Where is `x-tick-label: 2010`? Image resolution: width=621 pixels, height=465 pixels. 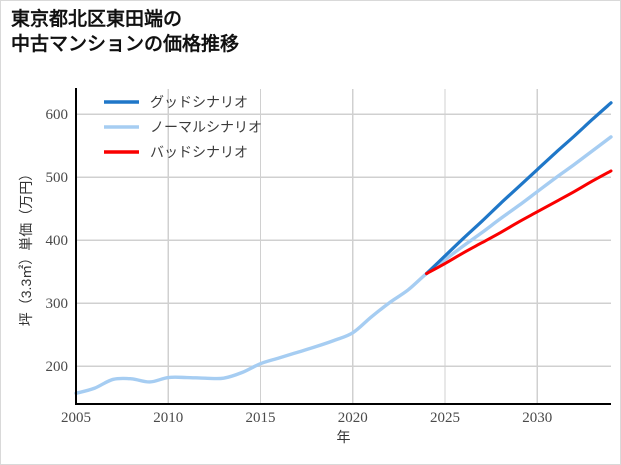
x-tick-label: 2010 is located at coordinates (168, 418).